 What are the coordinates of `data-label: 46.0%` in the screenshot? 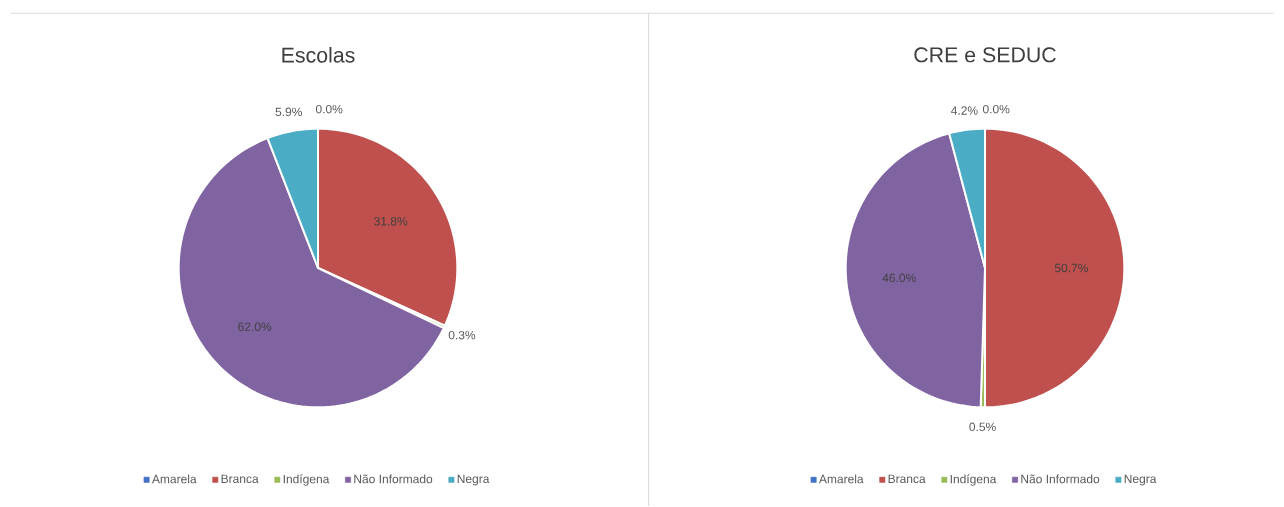 It's located at (899, 278).